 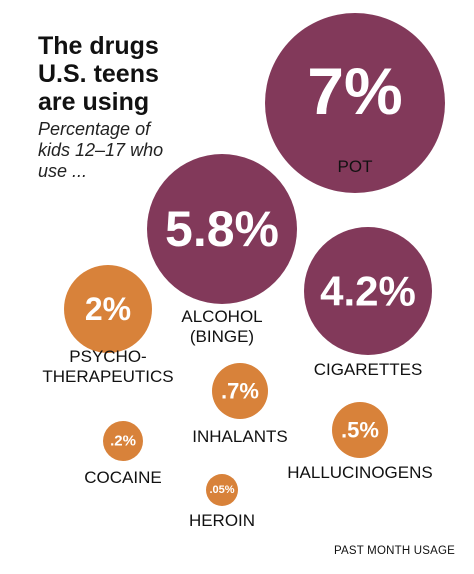 I want to click on bubble-value-alcohol-binge: 5.8%, so click(x=222, y=229).